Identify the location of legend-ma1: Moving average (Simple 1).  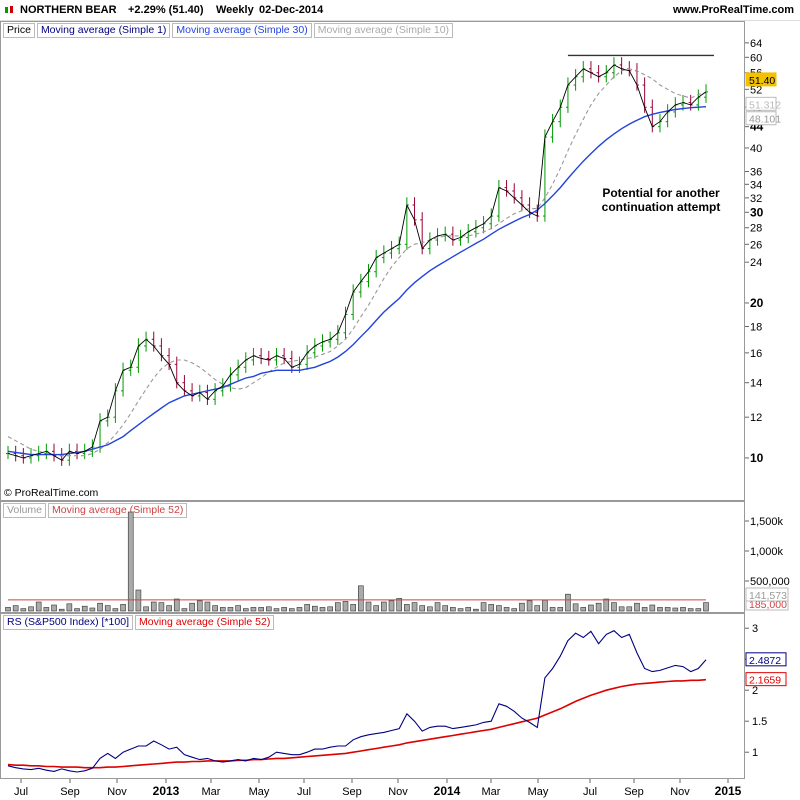
(103, 30).